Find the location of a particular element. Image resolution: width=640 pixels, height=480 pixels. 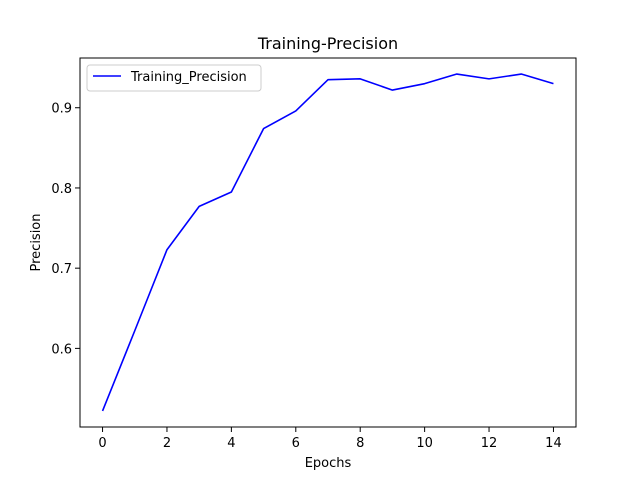

x-axis-title: Epochs is located at coordinates (328, 463).